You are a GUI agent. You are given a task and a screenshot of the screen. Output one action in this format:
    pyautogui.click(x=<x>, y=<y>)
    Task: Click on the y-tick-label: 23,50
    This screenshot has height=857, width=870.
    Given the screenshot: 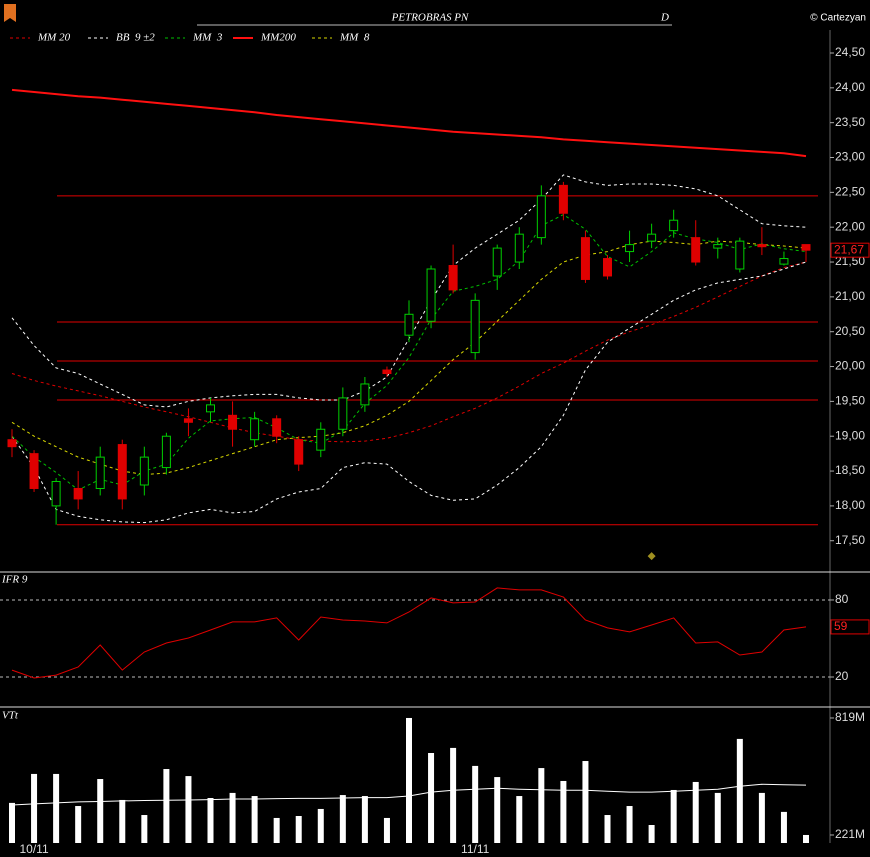 What is the action you would take?
    pyautogui.click(x=850, y=122)
    